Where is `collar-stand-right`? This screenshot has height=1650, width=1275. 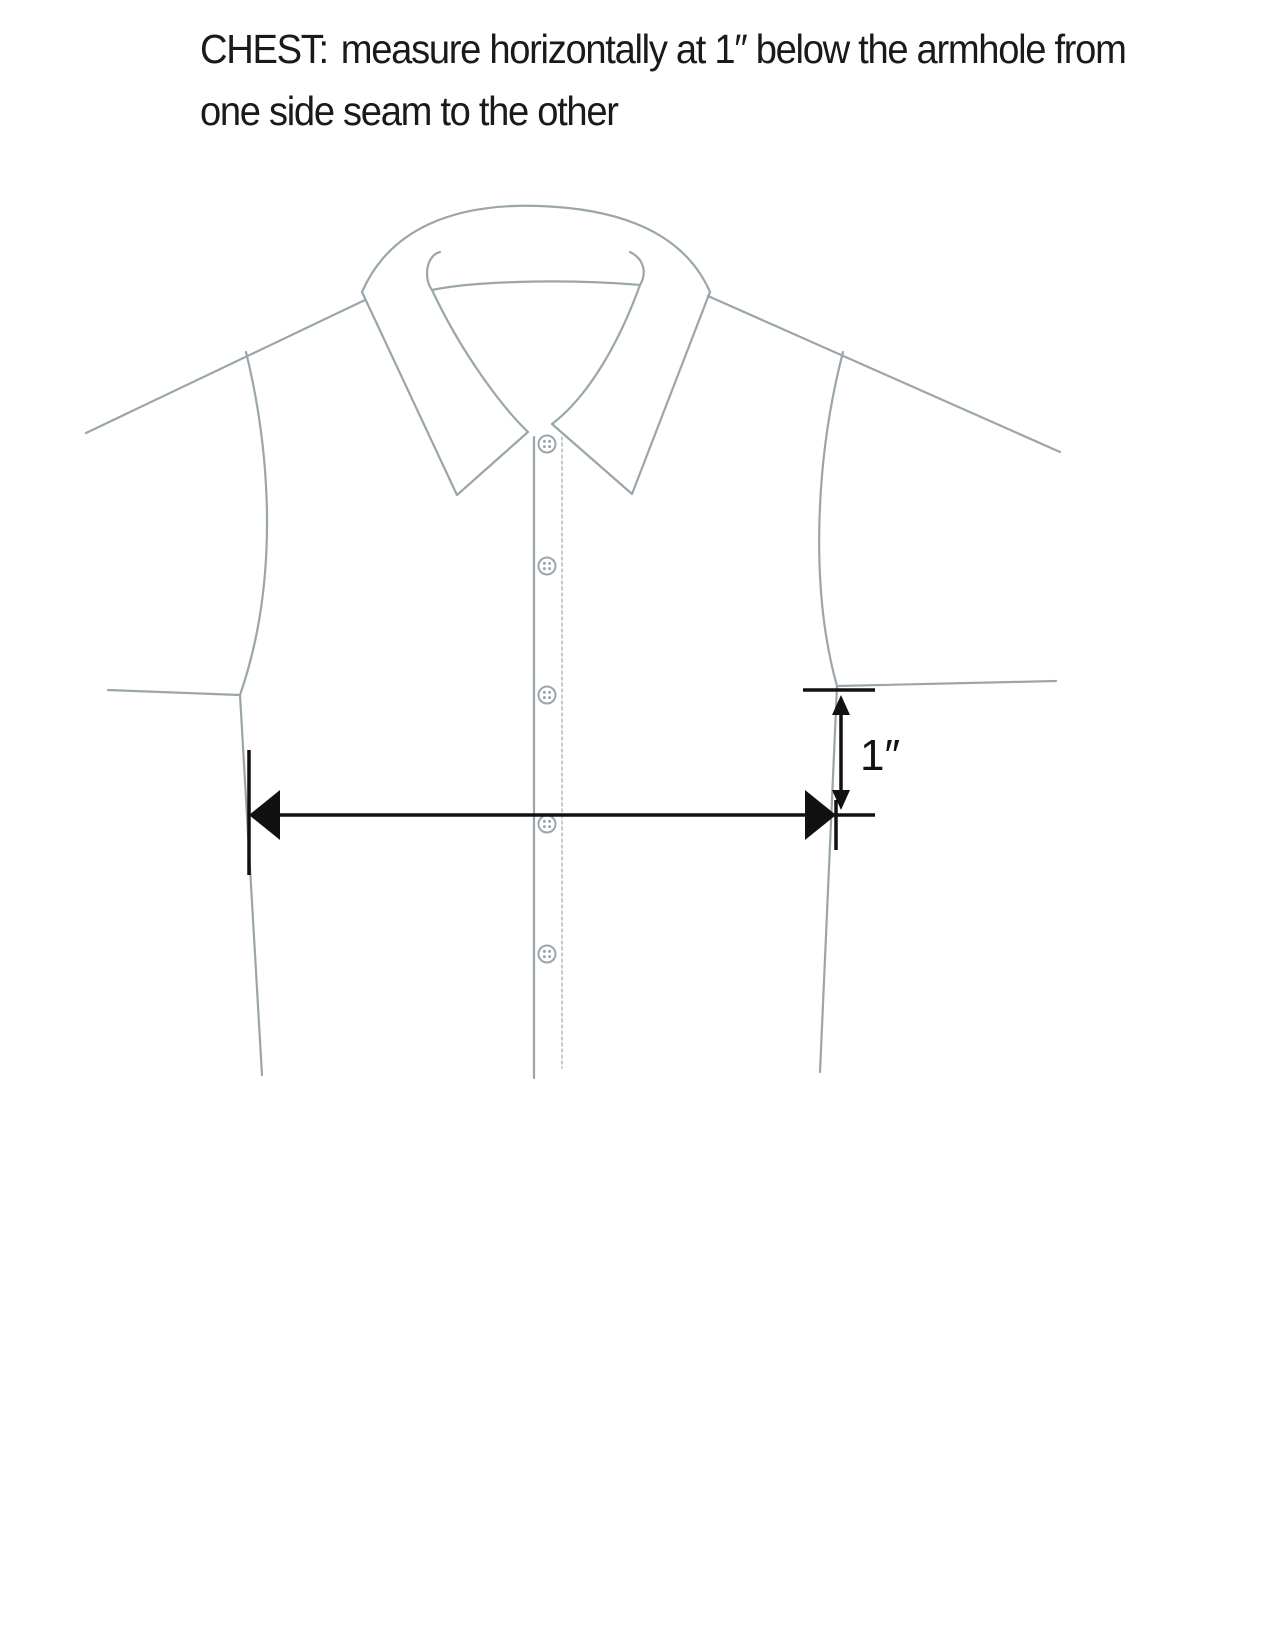 collar-stand-right is located at coordinates (596, 354).